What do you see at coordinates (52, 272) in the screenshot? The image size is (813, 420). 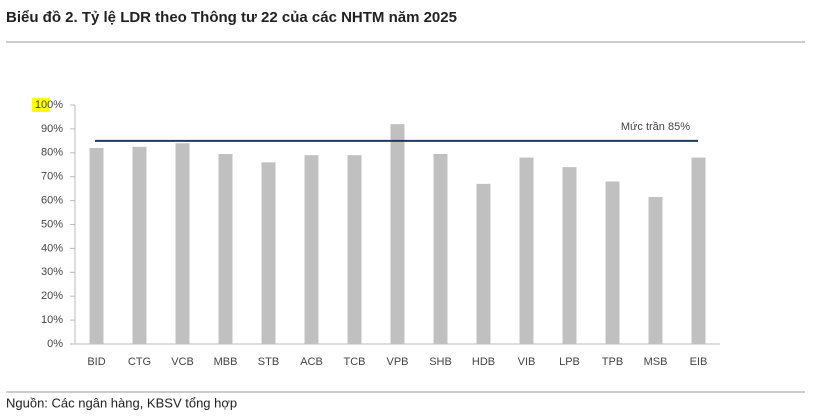 I see `y-tick-label: 30%` at bounding box center [52, 272].